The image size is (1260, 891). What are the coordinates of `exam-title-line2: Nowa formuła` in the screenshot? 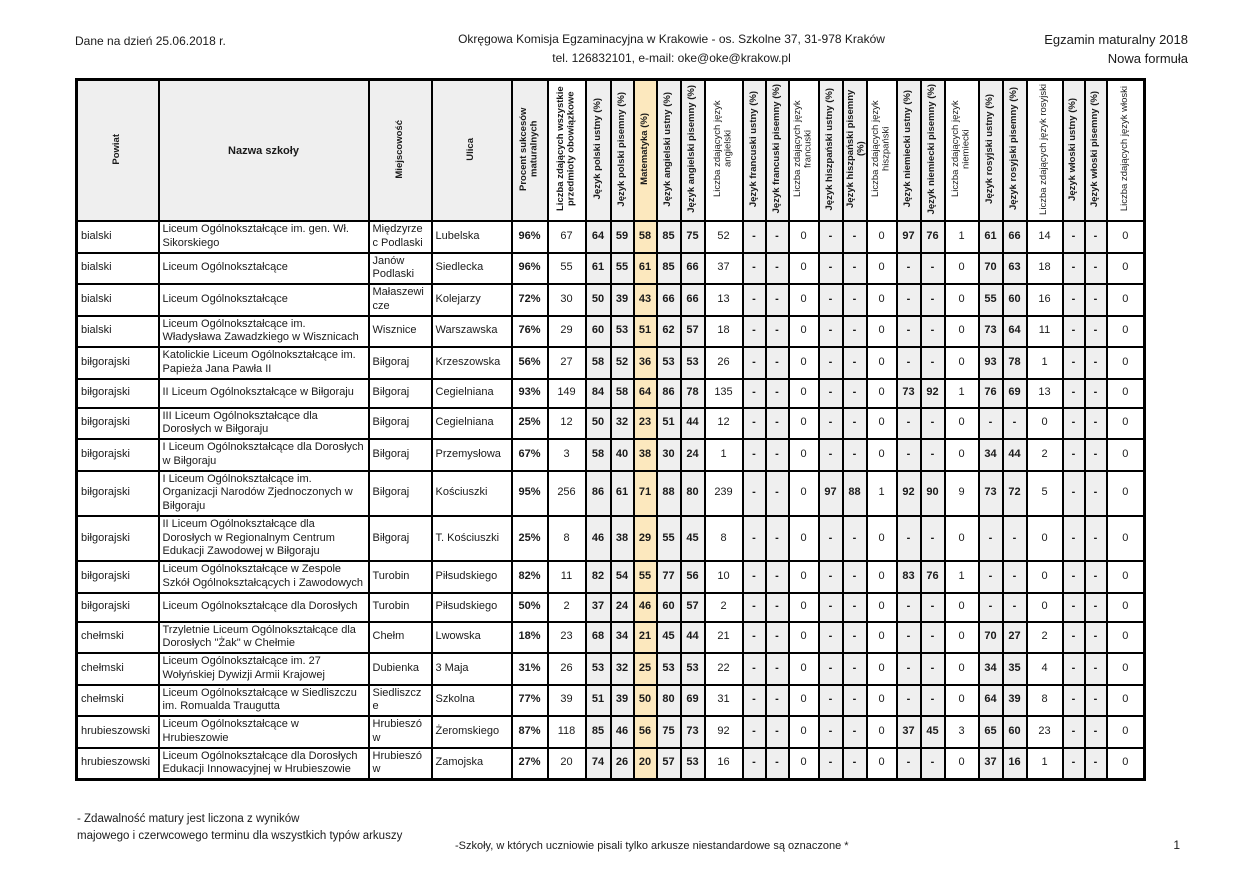 It's located at (1147, 58).